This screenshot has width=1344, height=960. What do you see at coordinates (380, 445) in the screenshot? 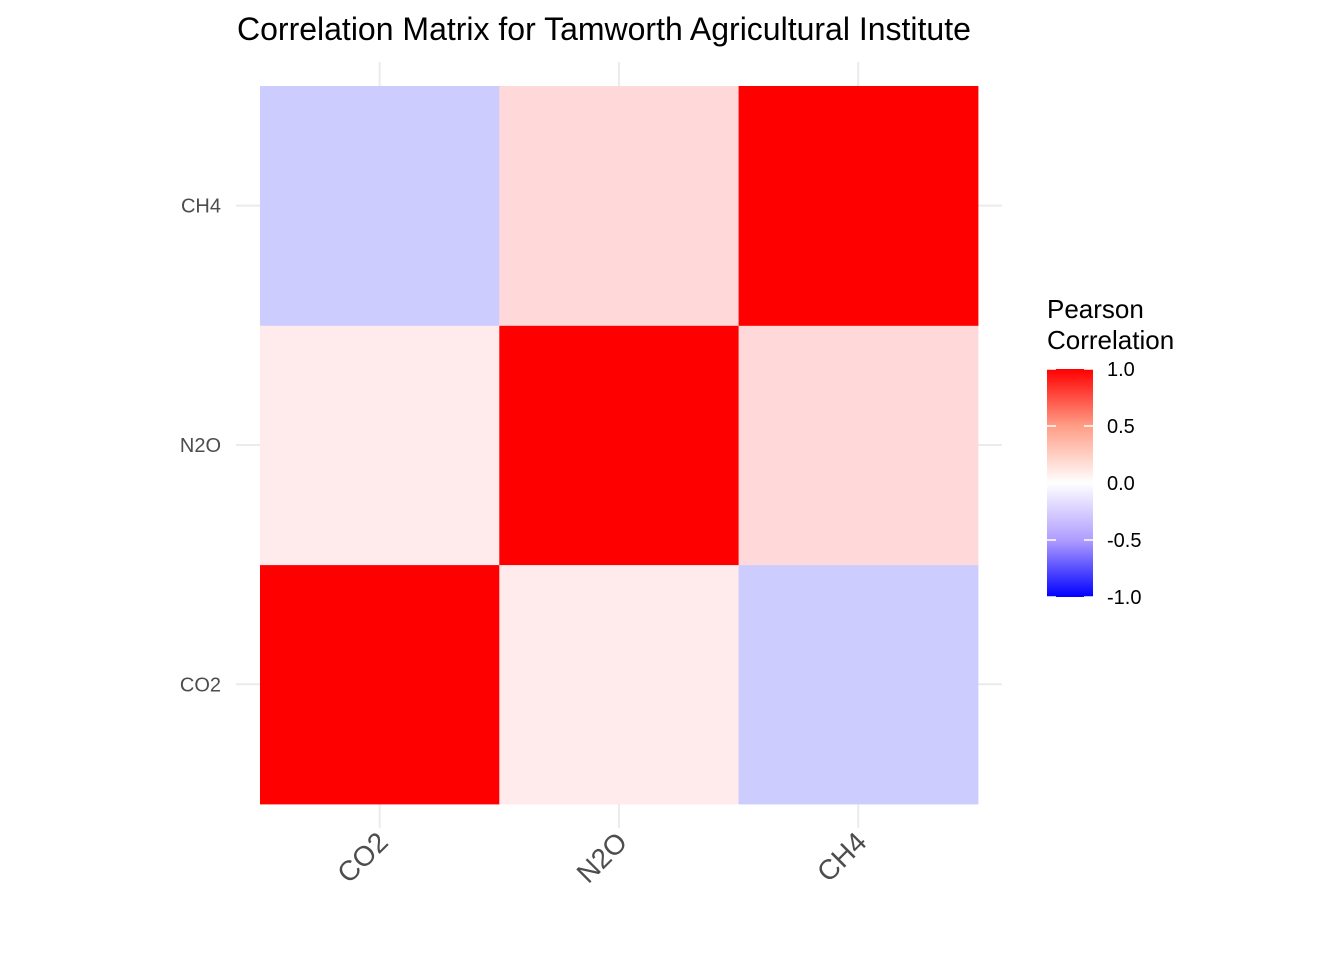
I see `heatmap-cell-co2-n2o` at bounding box center [380, 445].